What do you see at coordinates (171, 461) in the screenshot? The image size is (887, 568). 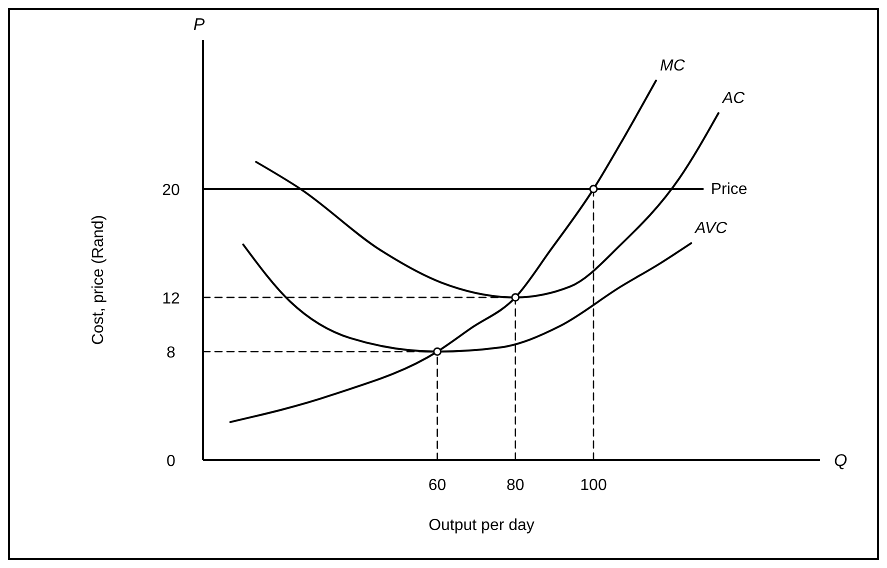 I see `y-tick-label: 0` at bounding box center [171, 461].